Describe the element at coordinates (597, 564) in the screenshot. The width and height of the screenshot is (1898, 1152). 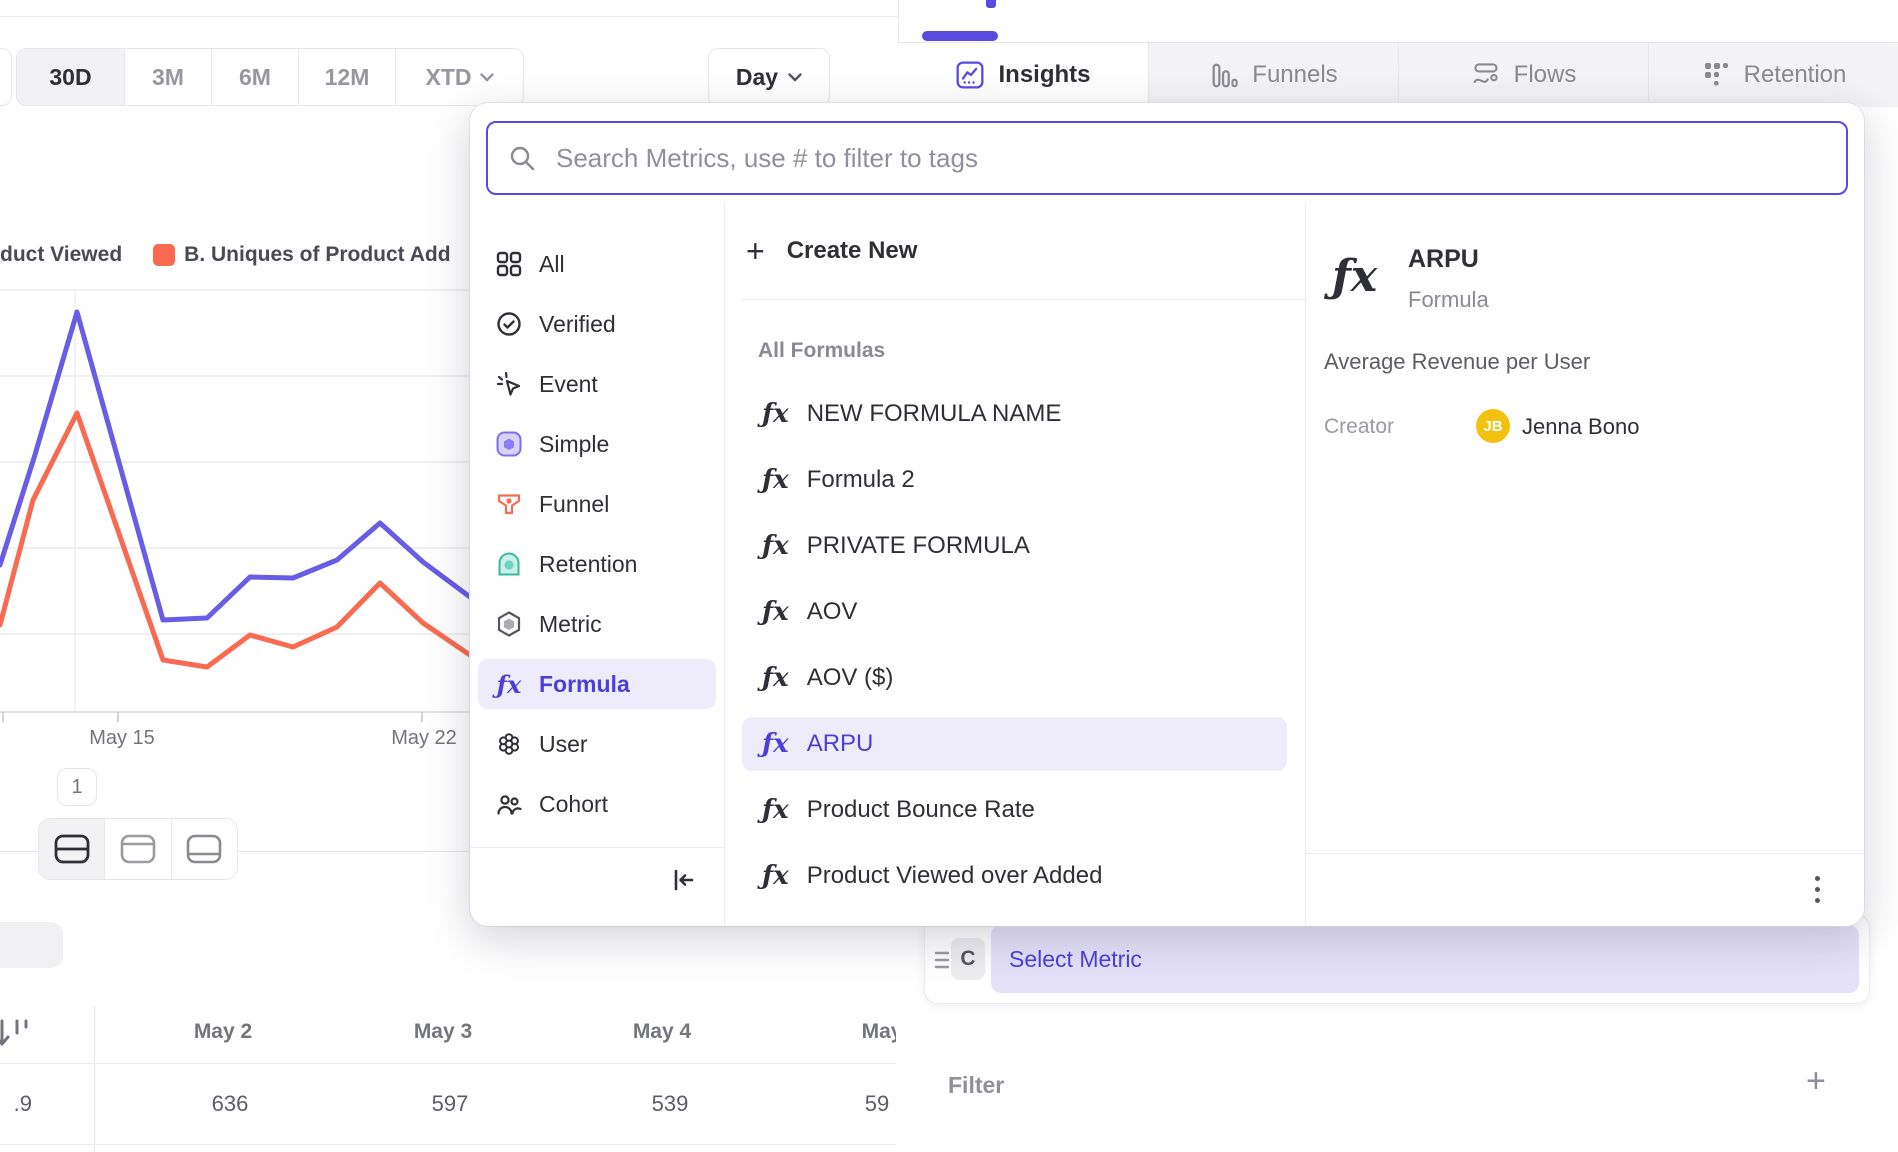
I see `category-retention: Retention` at that location.